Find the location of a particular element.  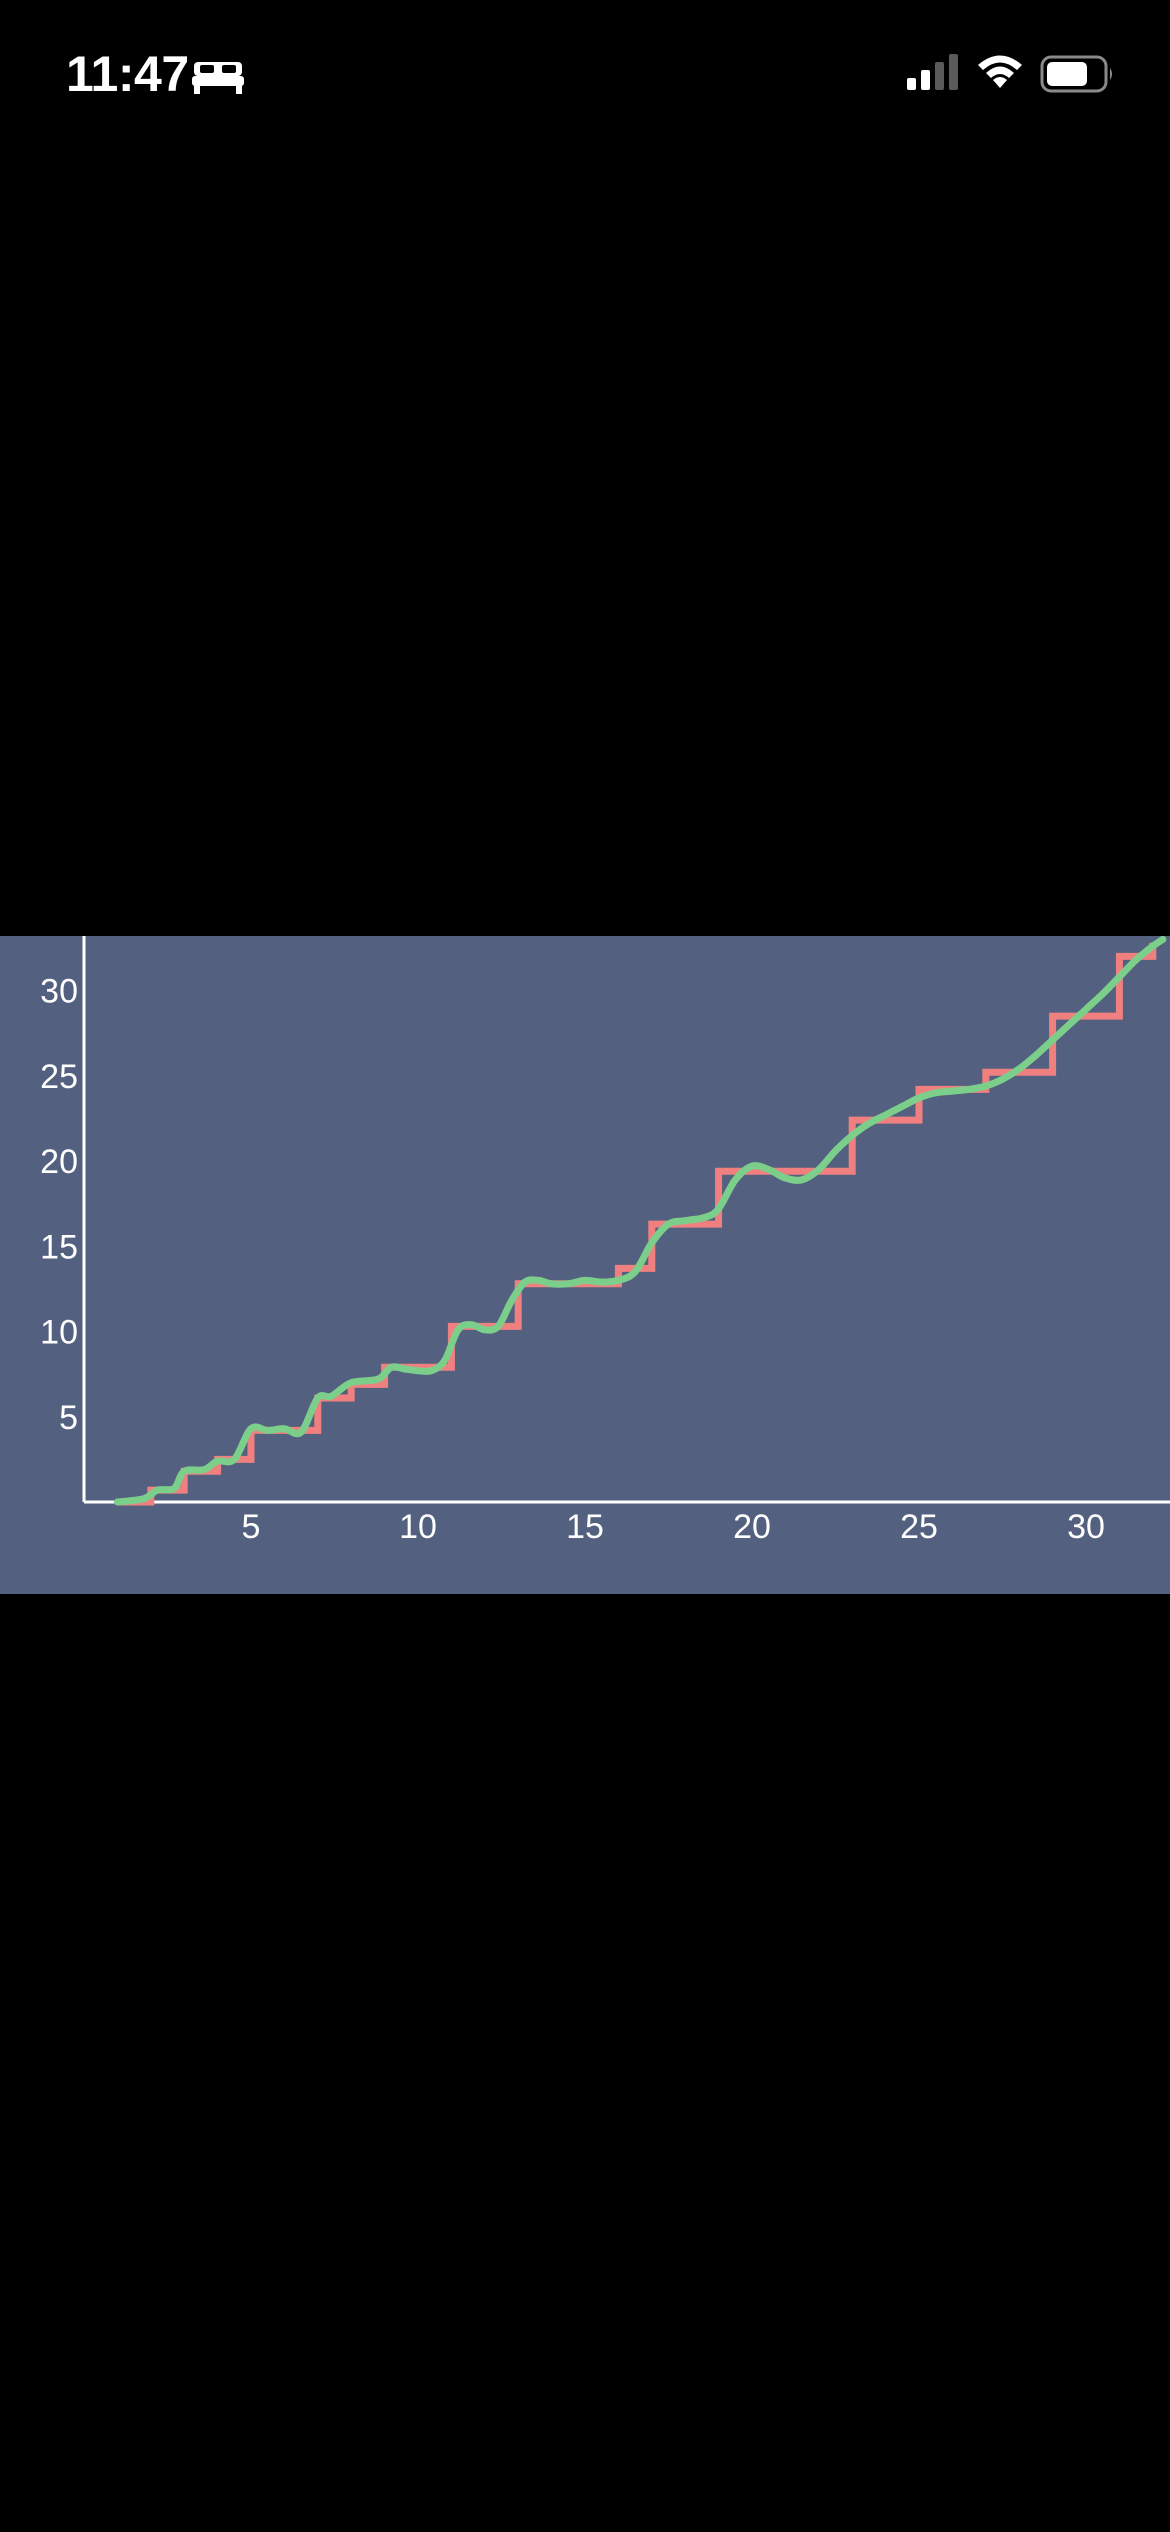

x-tick-label: 10 is located at coordinates (418, 1527).